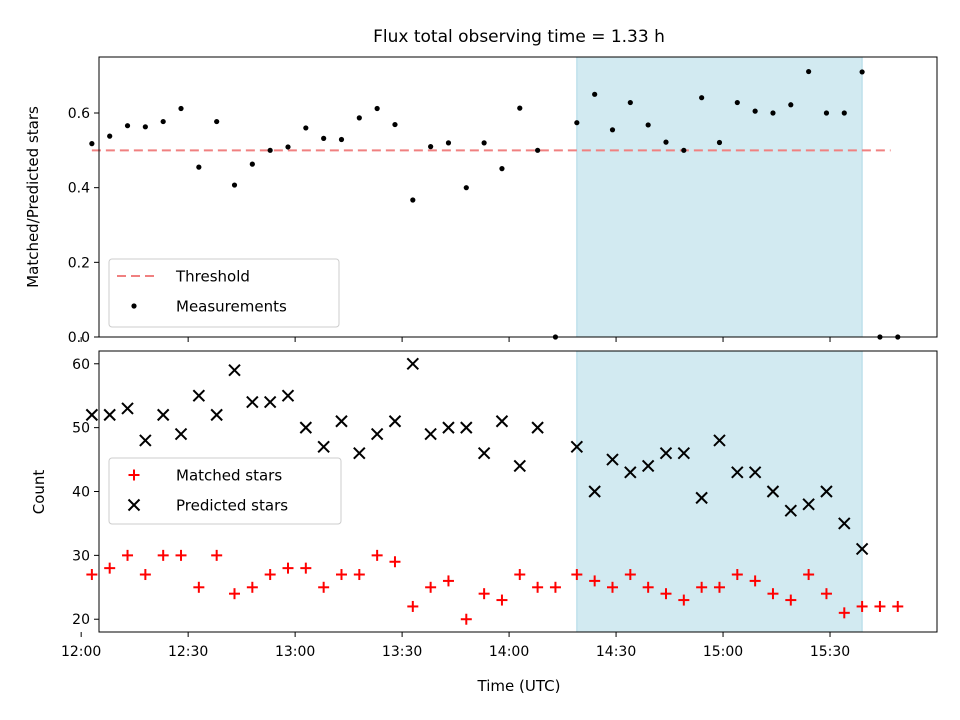 The image size is (960, 720). I want to click on x-tick-label: 14:00, so click(509, 652).